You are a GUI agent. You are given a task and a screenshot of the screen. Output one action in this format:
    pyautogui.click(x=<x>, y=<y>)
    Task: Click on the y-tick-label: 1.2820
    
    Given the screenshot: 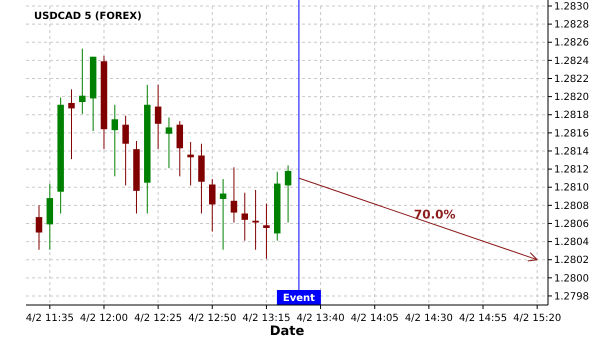 What is the action you would take?
    pyautogui.click(x=571, y=98)
    